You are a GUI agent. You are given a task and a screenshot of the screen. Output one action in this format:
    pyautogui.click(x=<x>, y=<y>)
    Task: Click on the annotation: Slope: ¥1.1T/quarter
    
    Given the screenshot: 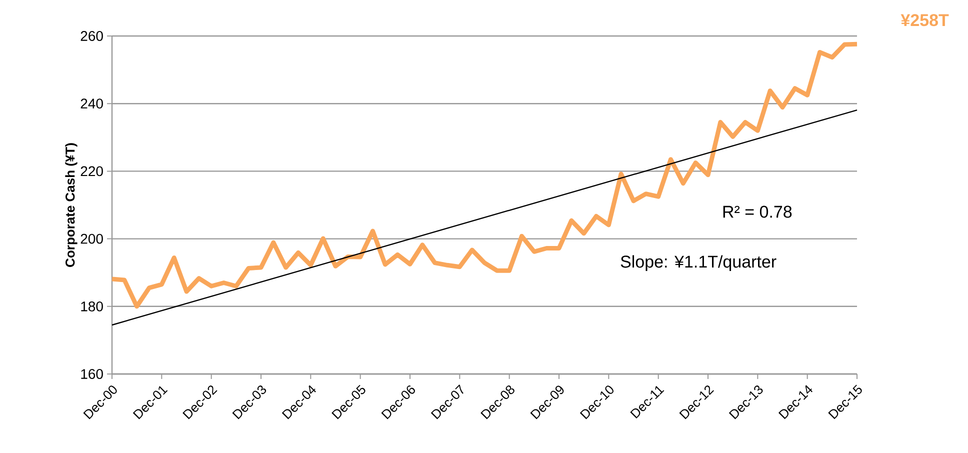 What is the action you would take?
    pyautogui.click(x=698, y=263)
    